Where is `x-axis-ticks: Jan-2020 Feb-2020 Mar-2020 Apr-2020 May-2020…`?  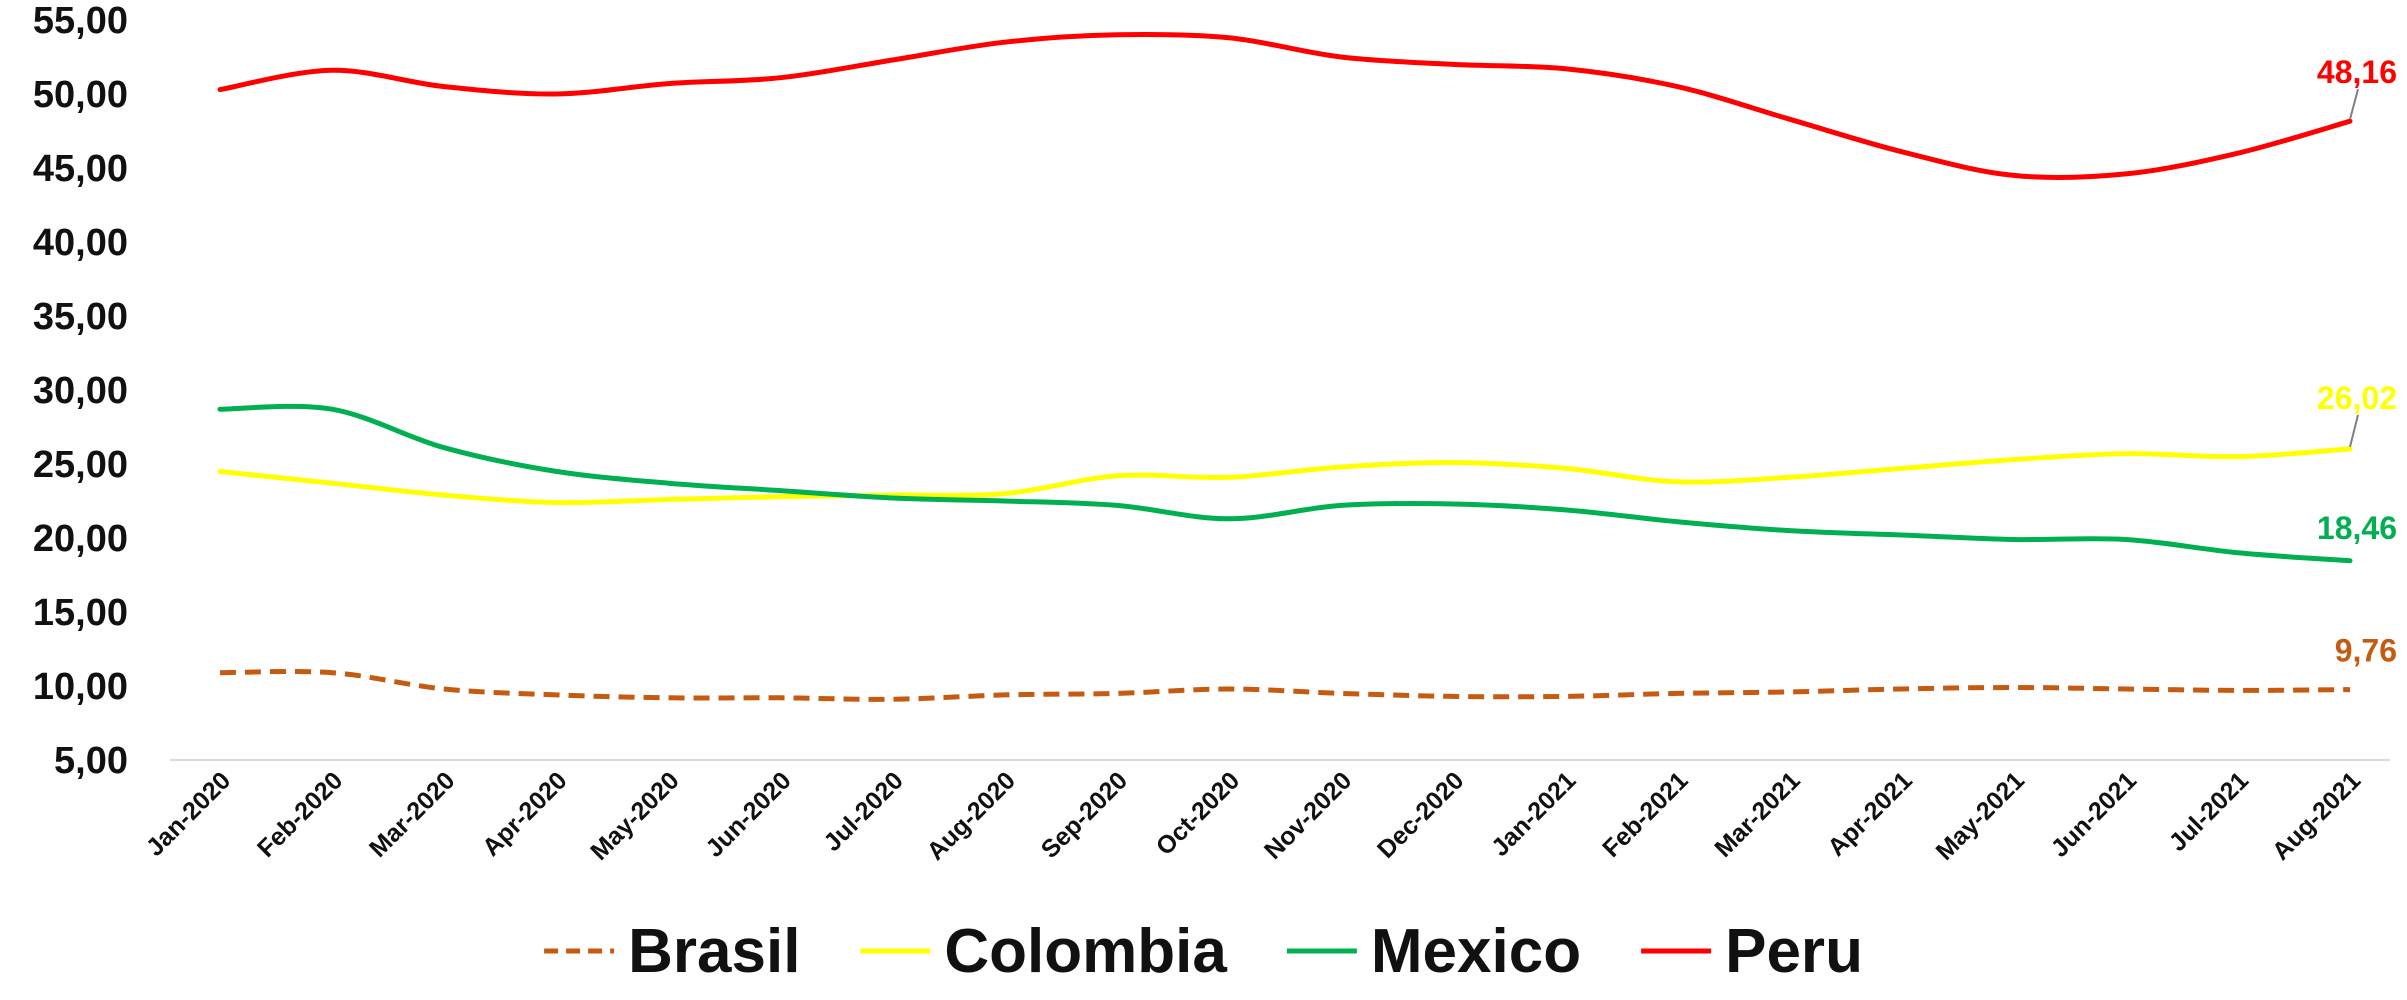
x-axis-ticks: Jan-2020 Feb-2020 Mar-2020 Apr-2020 May-2020… is located at coordinates (1254, 815).